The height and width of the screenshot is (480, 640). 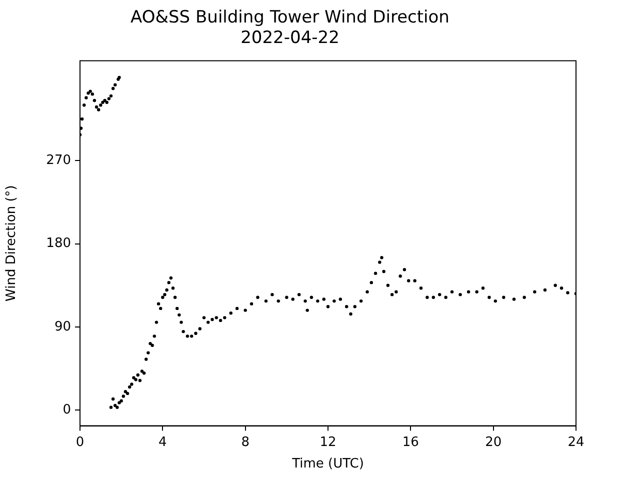 What do you see at coordinates (66, 410) in the screenshot?
I see `y-tick-label: 0` at bounding box center [66, 410].